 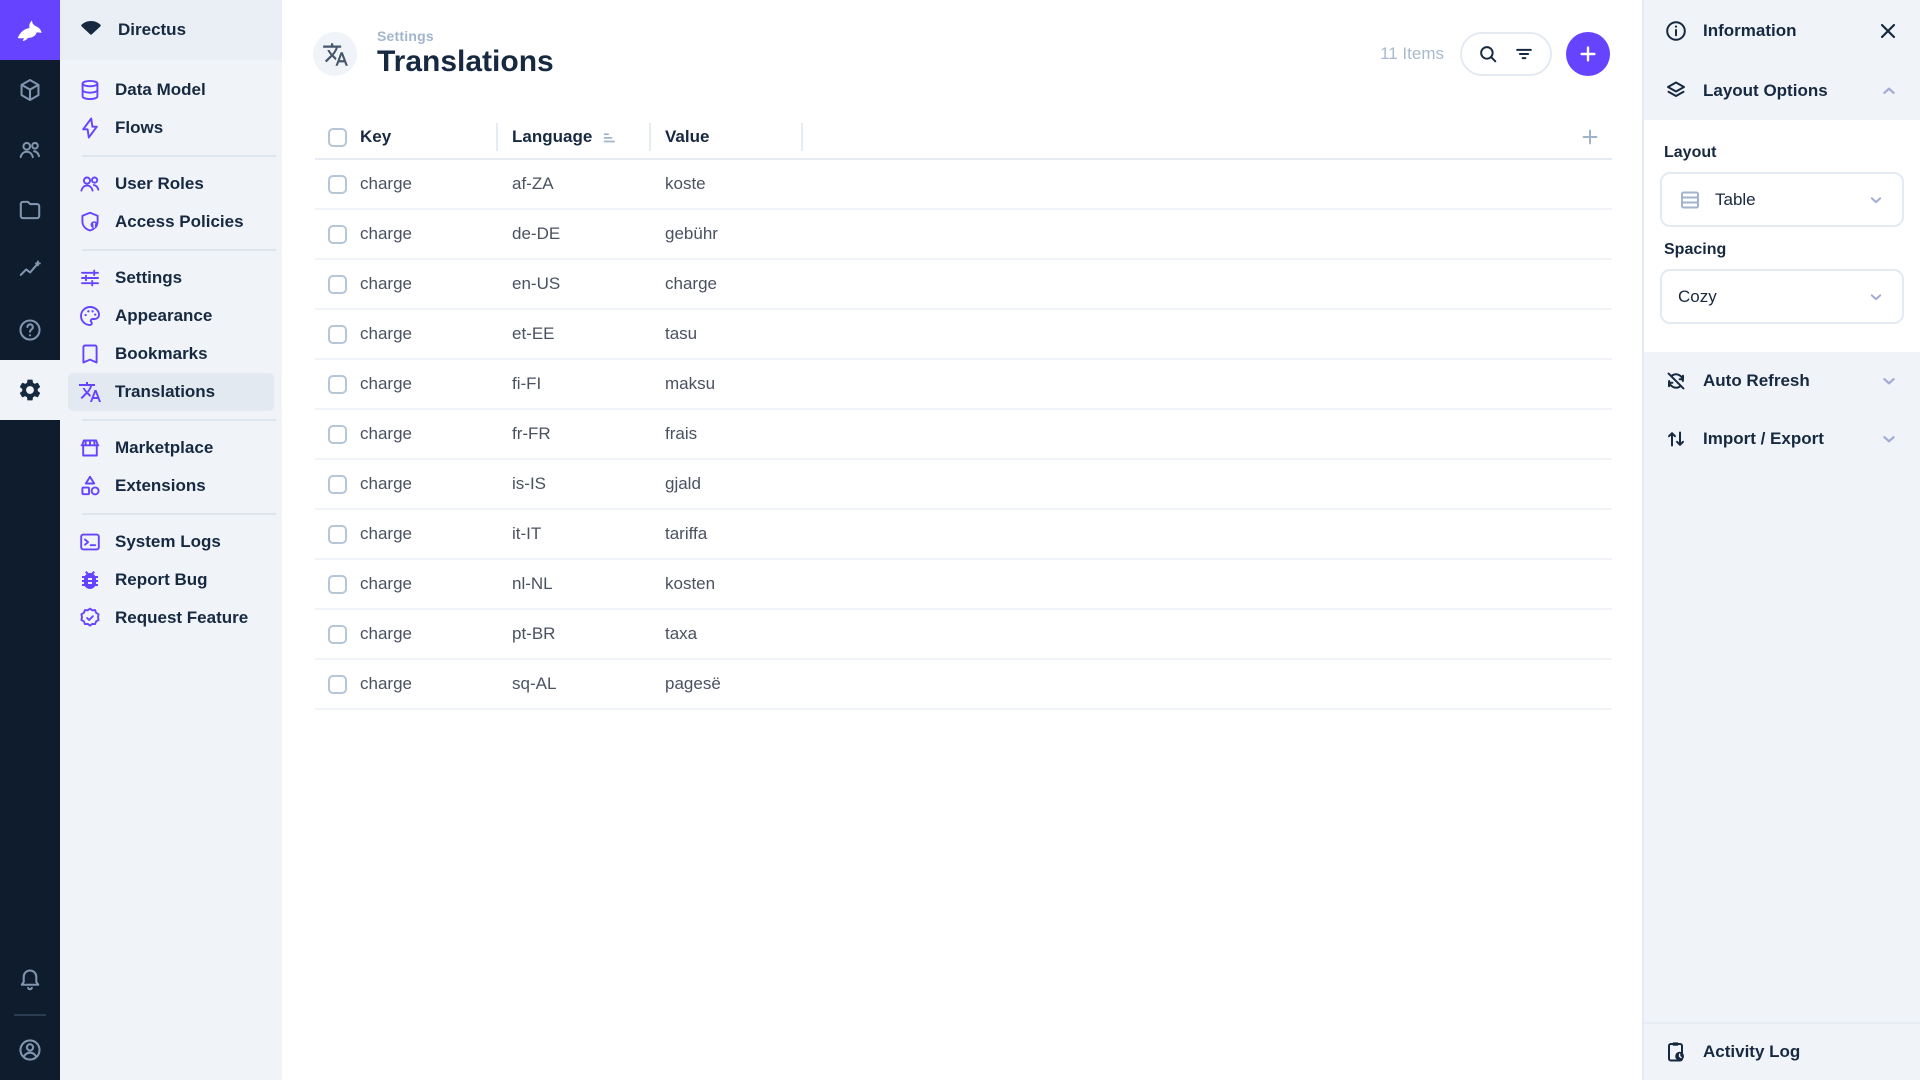 I want to click on cell-language: et-EE, so click(x=533, y=333).